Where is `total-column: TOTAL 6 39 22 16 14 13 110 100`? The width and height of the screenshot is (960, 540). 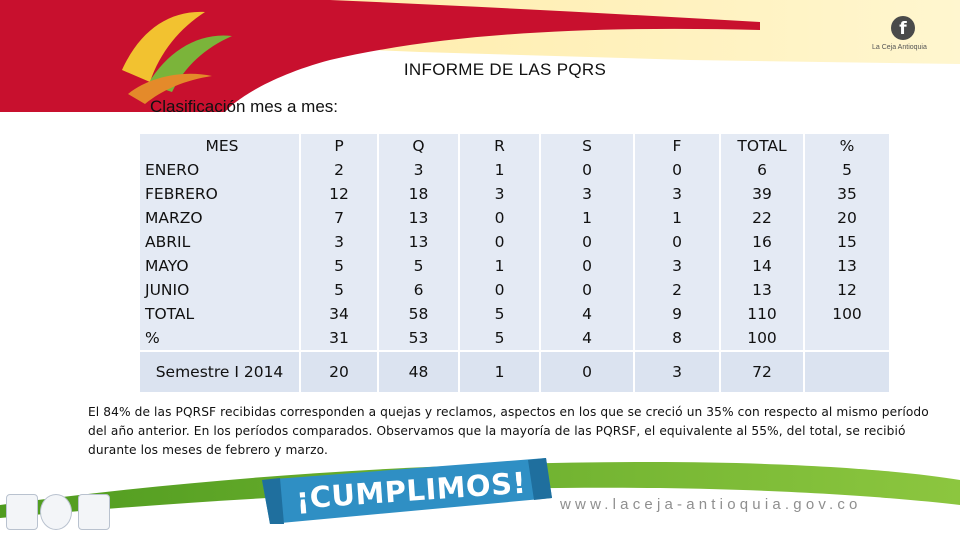 total-column: TOTAL 6 39 22 16 14 13 110 100 is located at coordinates (763, 243).